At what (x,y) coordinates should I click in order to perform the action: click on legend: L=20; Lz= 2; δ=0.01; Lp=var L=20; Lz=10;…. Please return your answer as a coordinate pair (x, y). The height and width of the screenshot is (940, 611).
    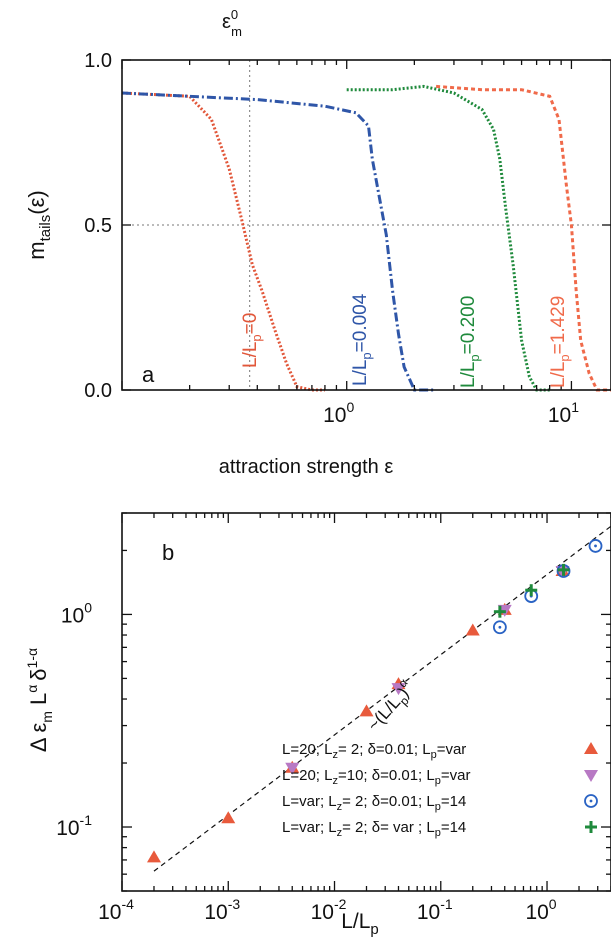
    Looking at the image, I should click on (440, 790).